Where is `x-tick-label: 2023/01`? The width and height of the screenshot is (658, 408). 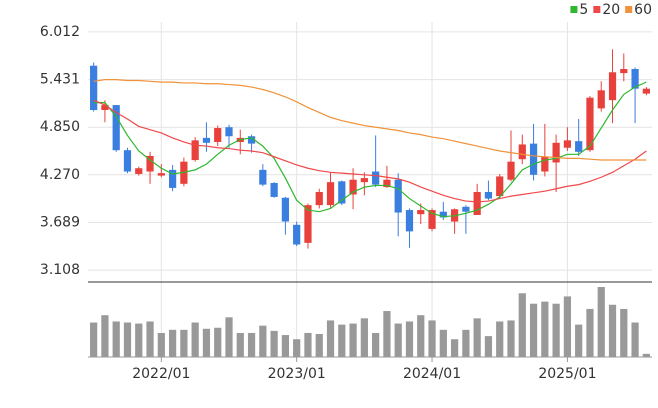
x-tick-label: 2023/01 is located at coordinates (297, 374).